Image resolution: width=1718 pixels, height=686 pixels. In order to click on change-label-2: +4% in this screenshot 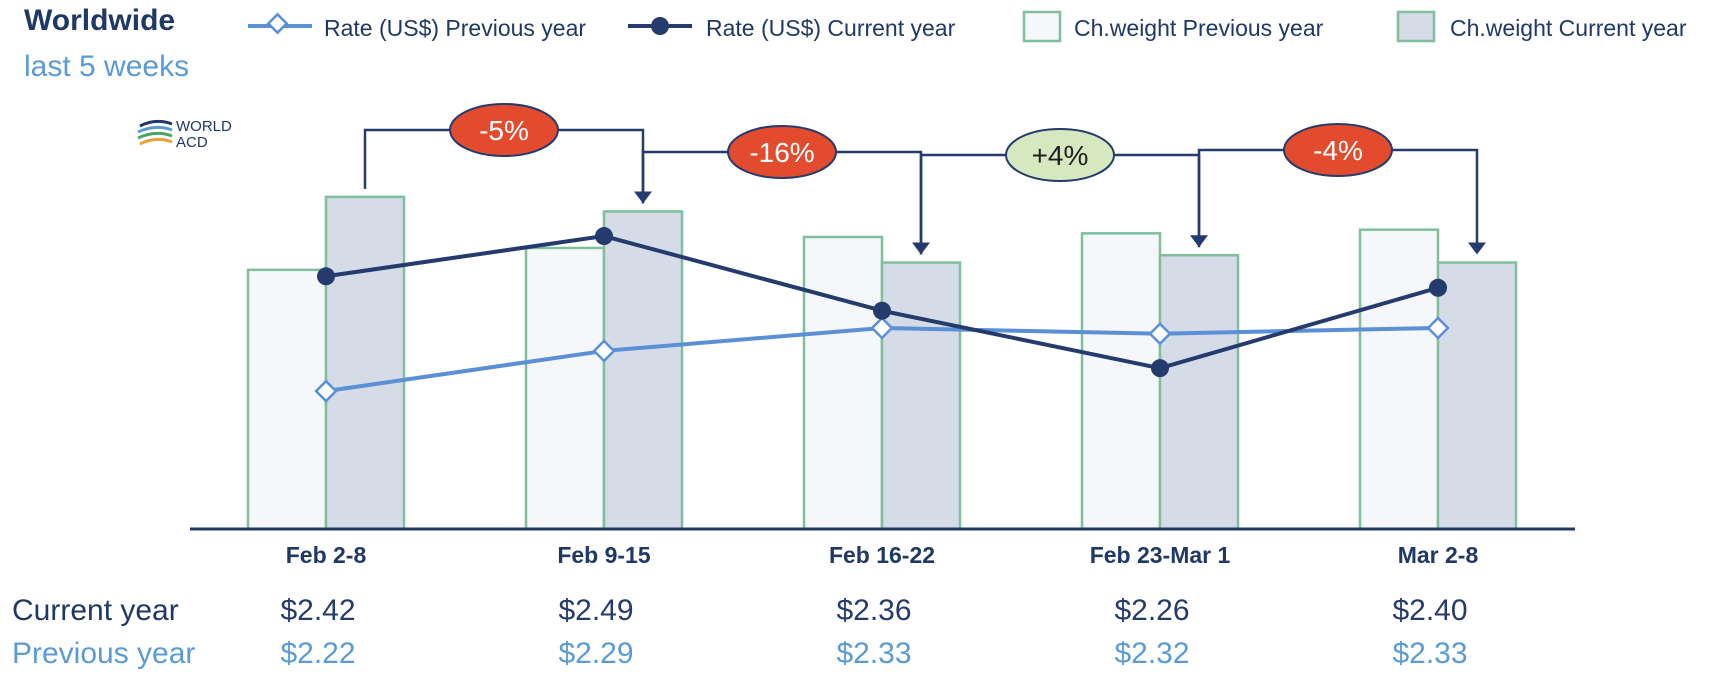, I will do `click(1060, 155)`.